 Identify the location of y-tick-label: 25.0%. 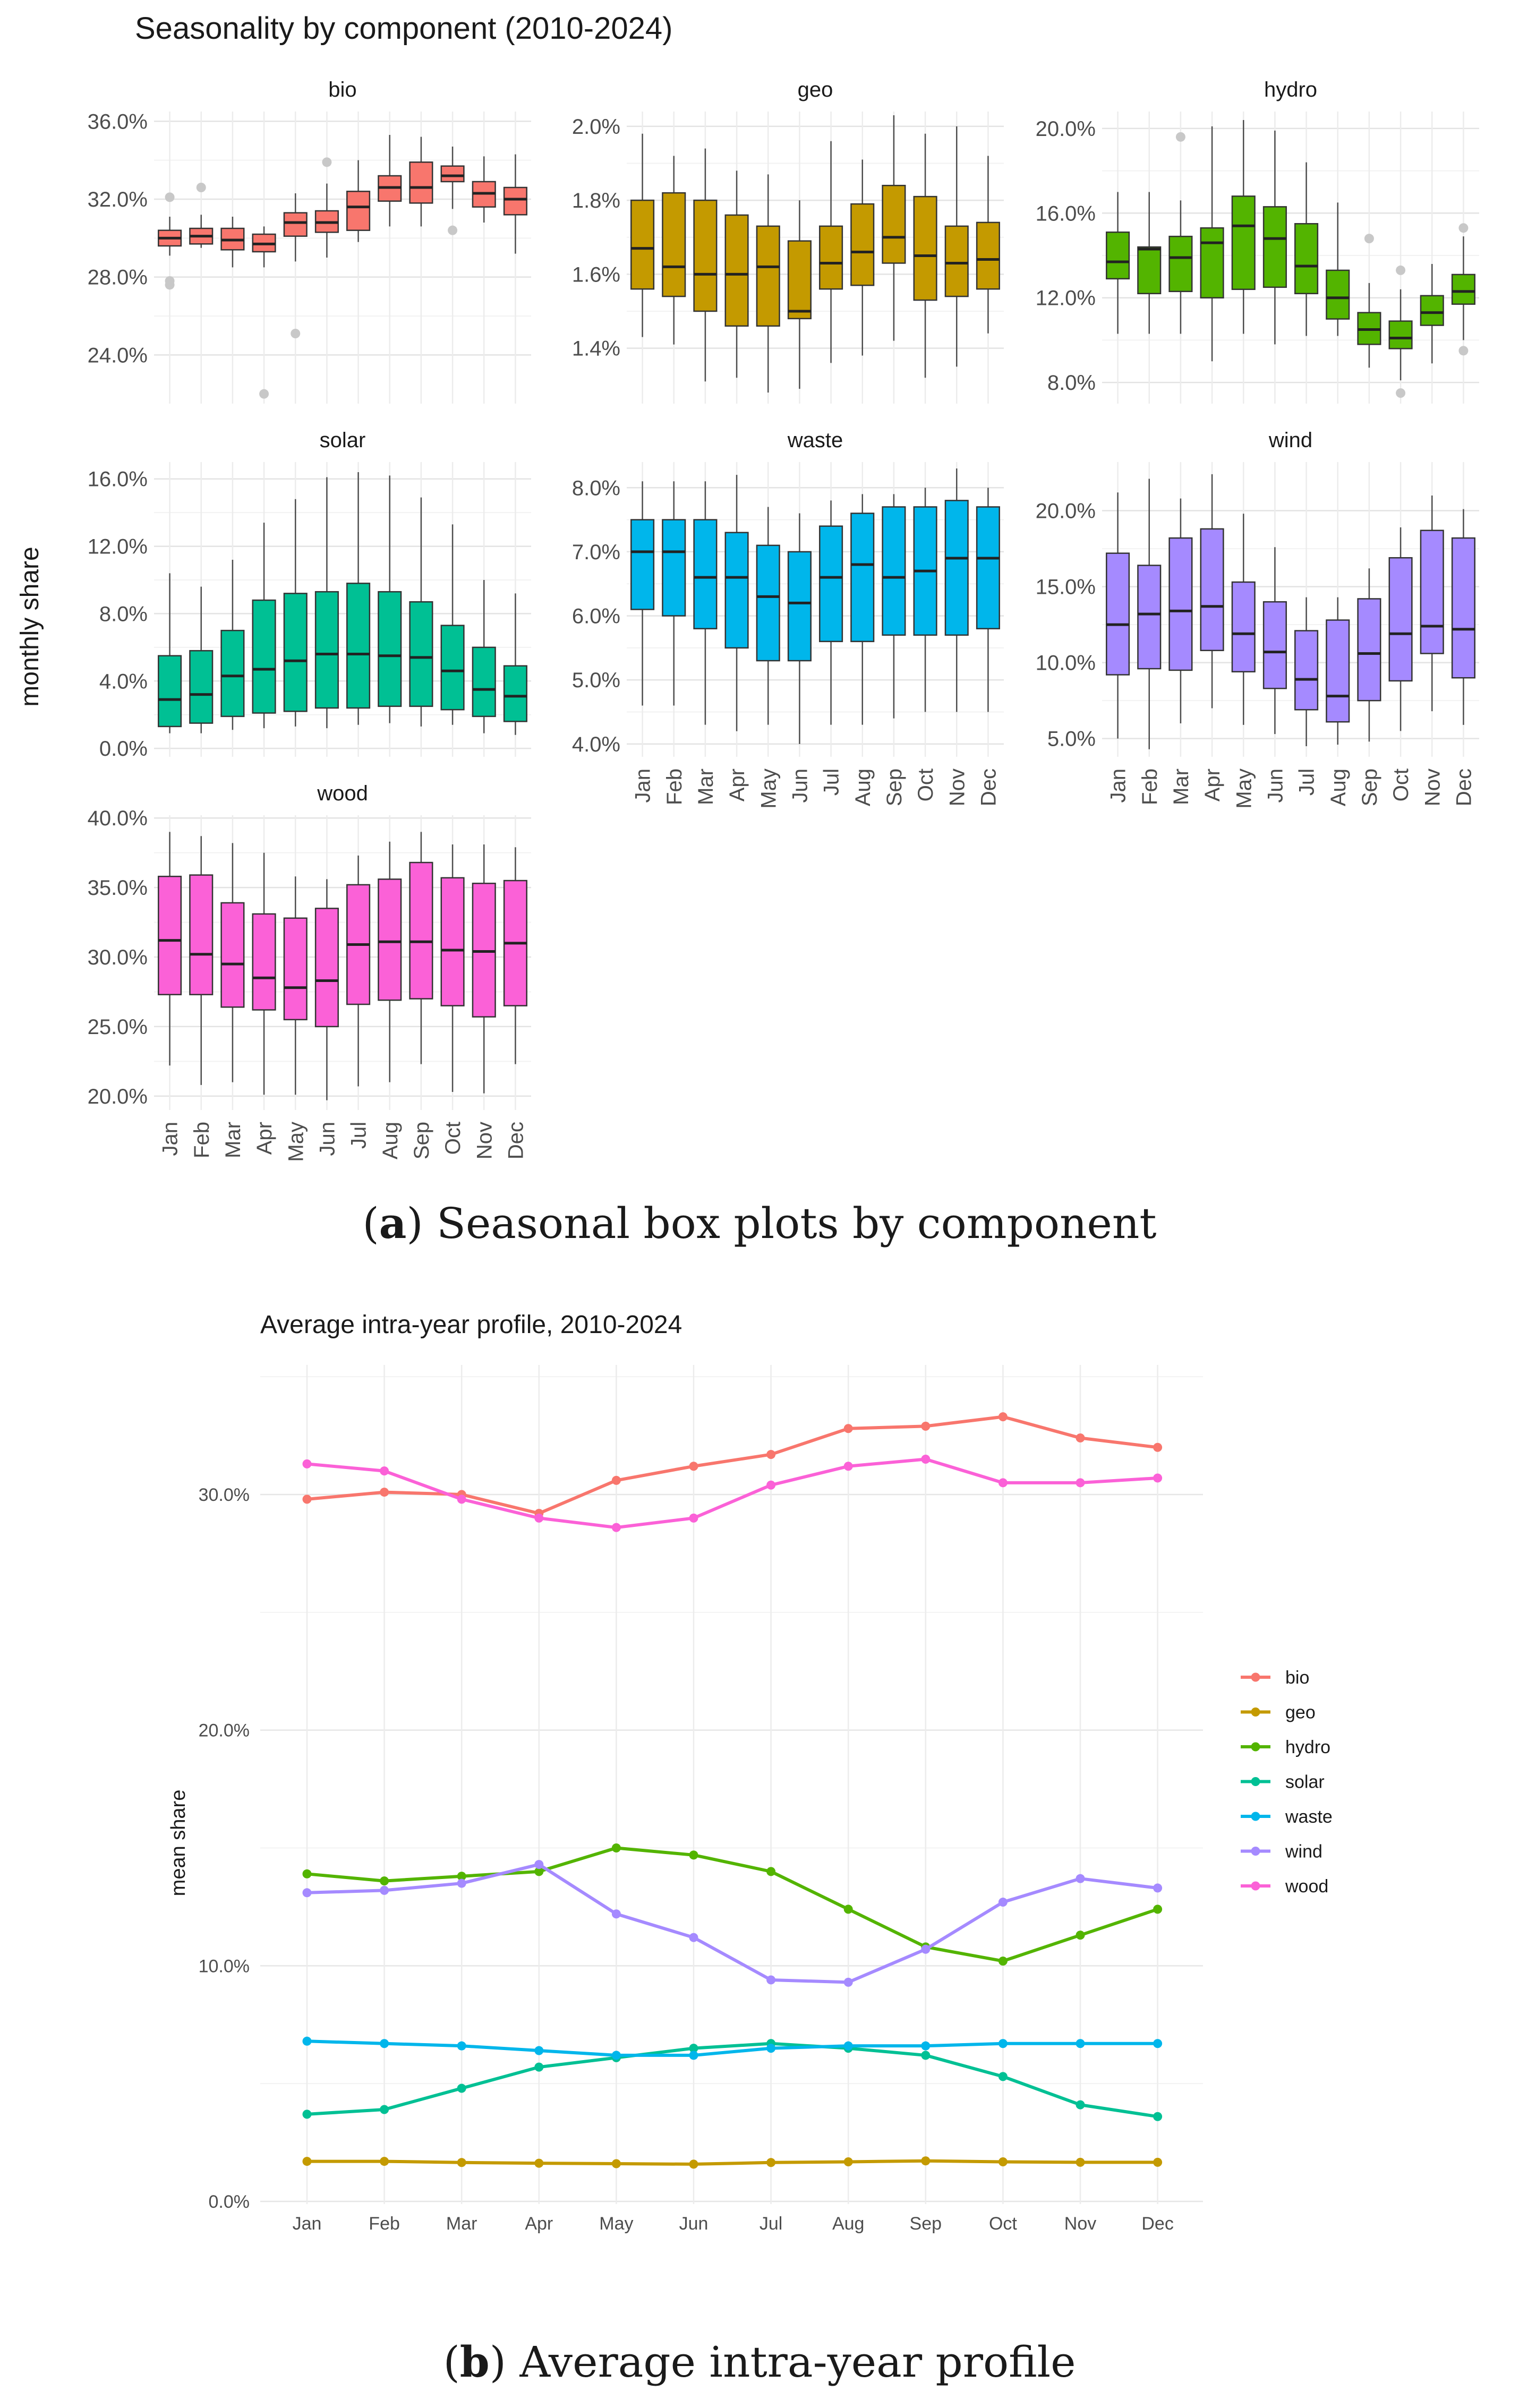
(118, 1027).